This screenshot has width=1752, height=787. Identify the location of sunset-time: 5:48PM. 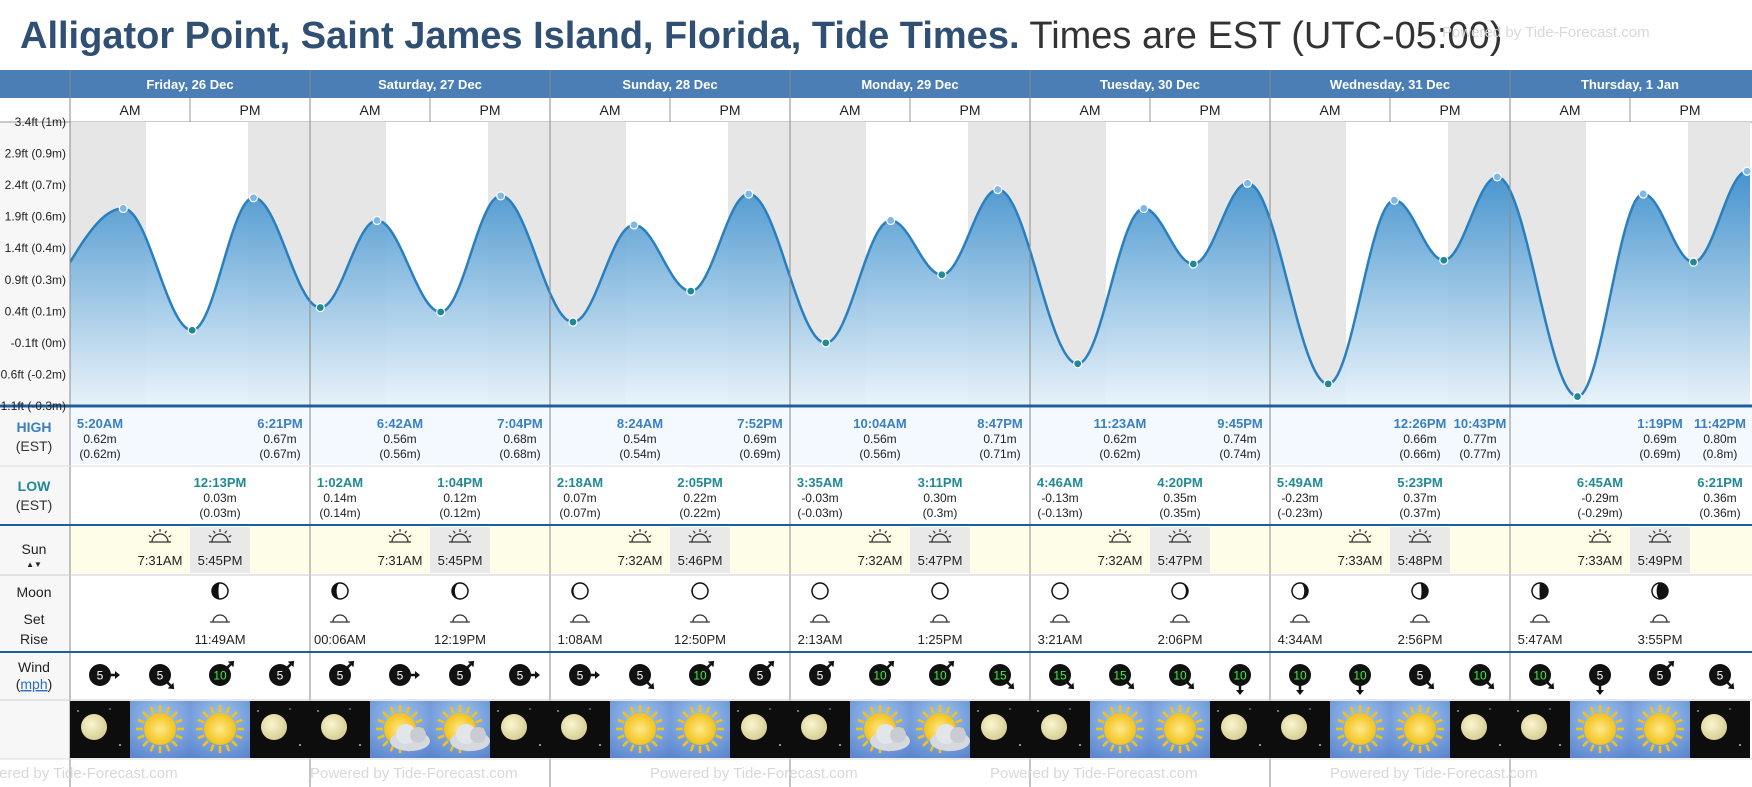
(1420, 560).